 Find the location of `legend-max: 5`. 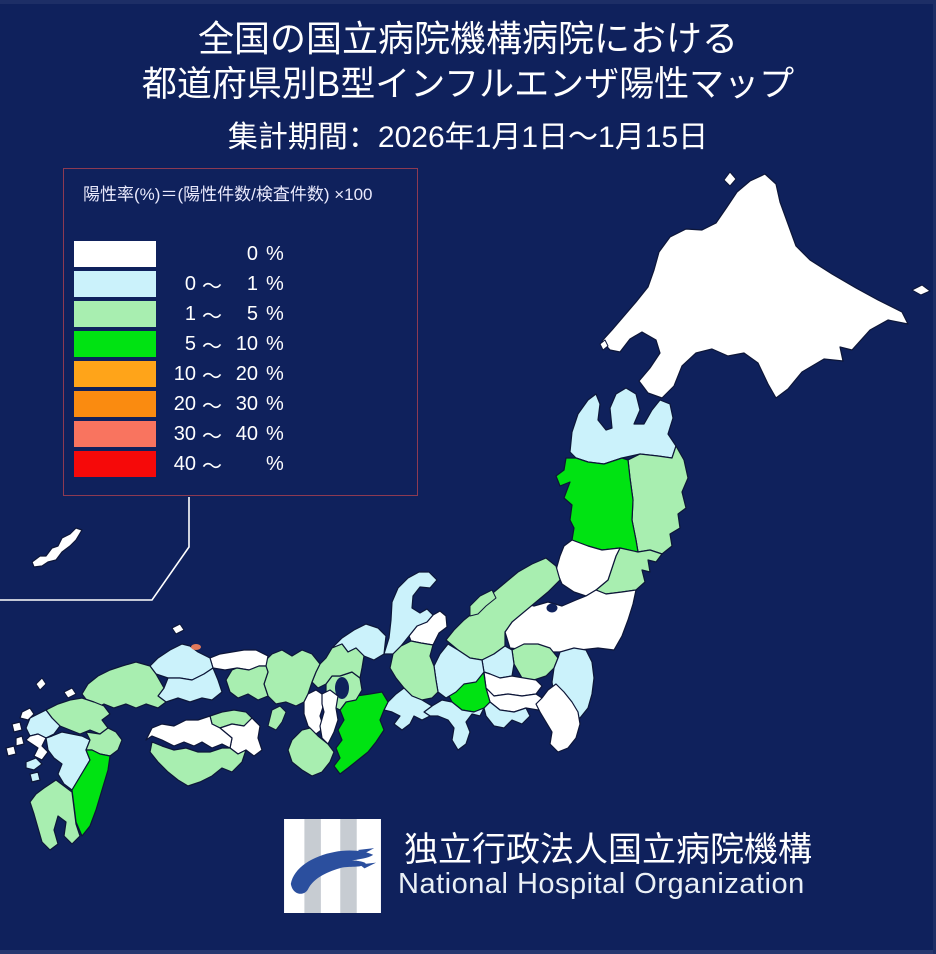

legend-max: 5 is located at coordinates (252, 313).